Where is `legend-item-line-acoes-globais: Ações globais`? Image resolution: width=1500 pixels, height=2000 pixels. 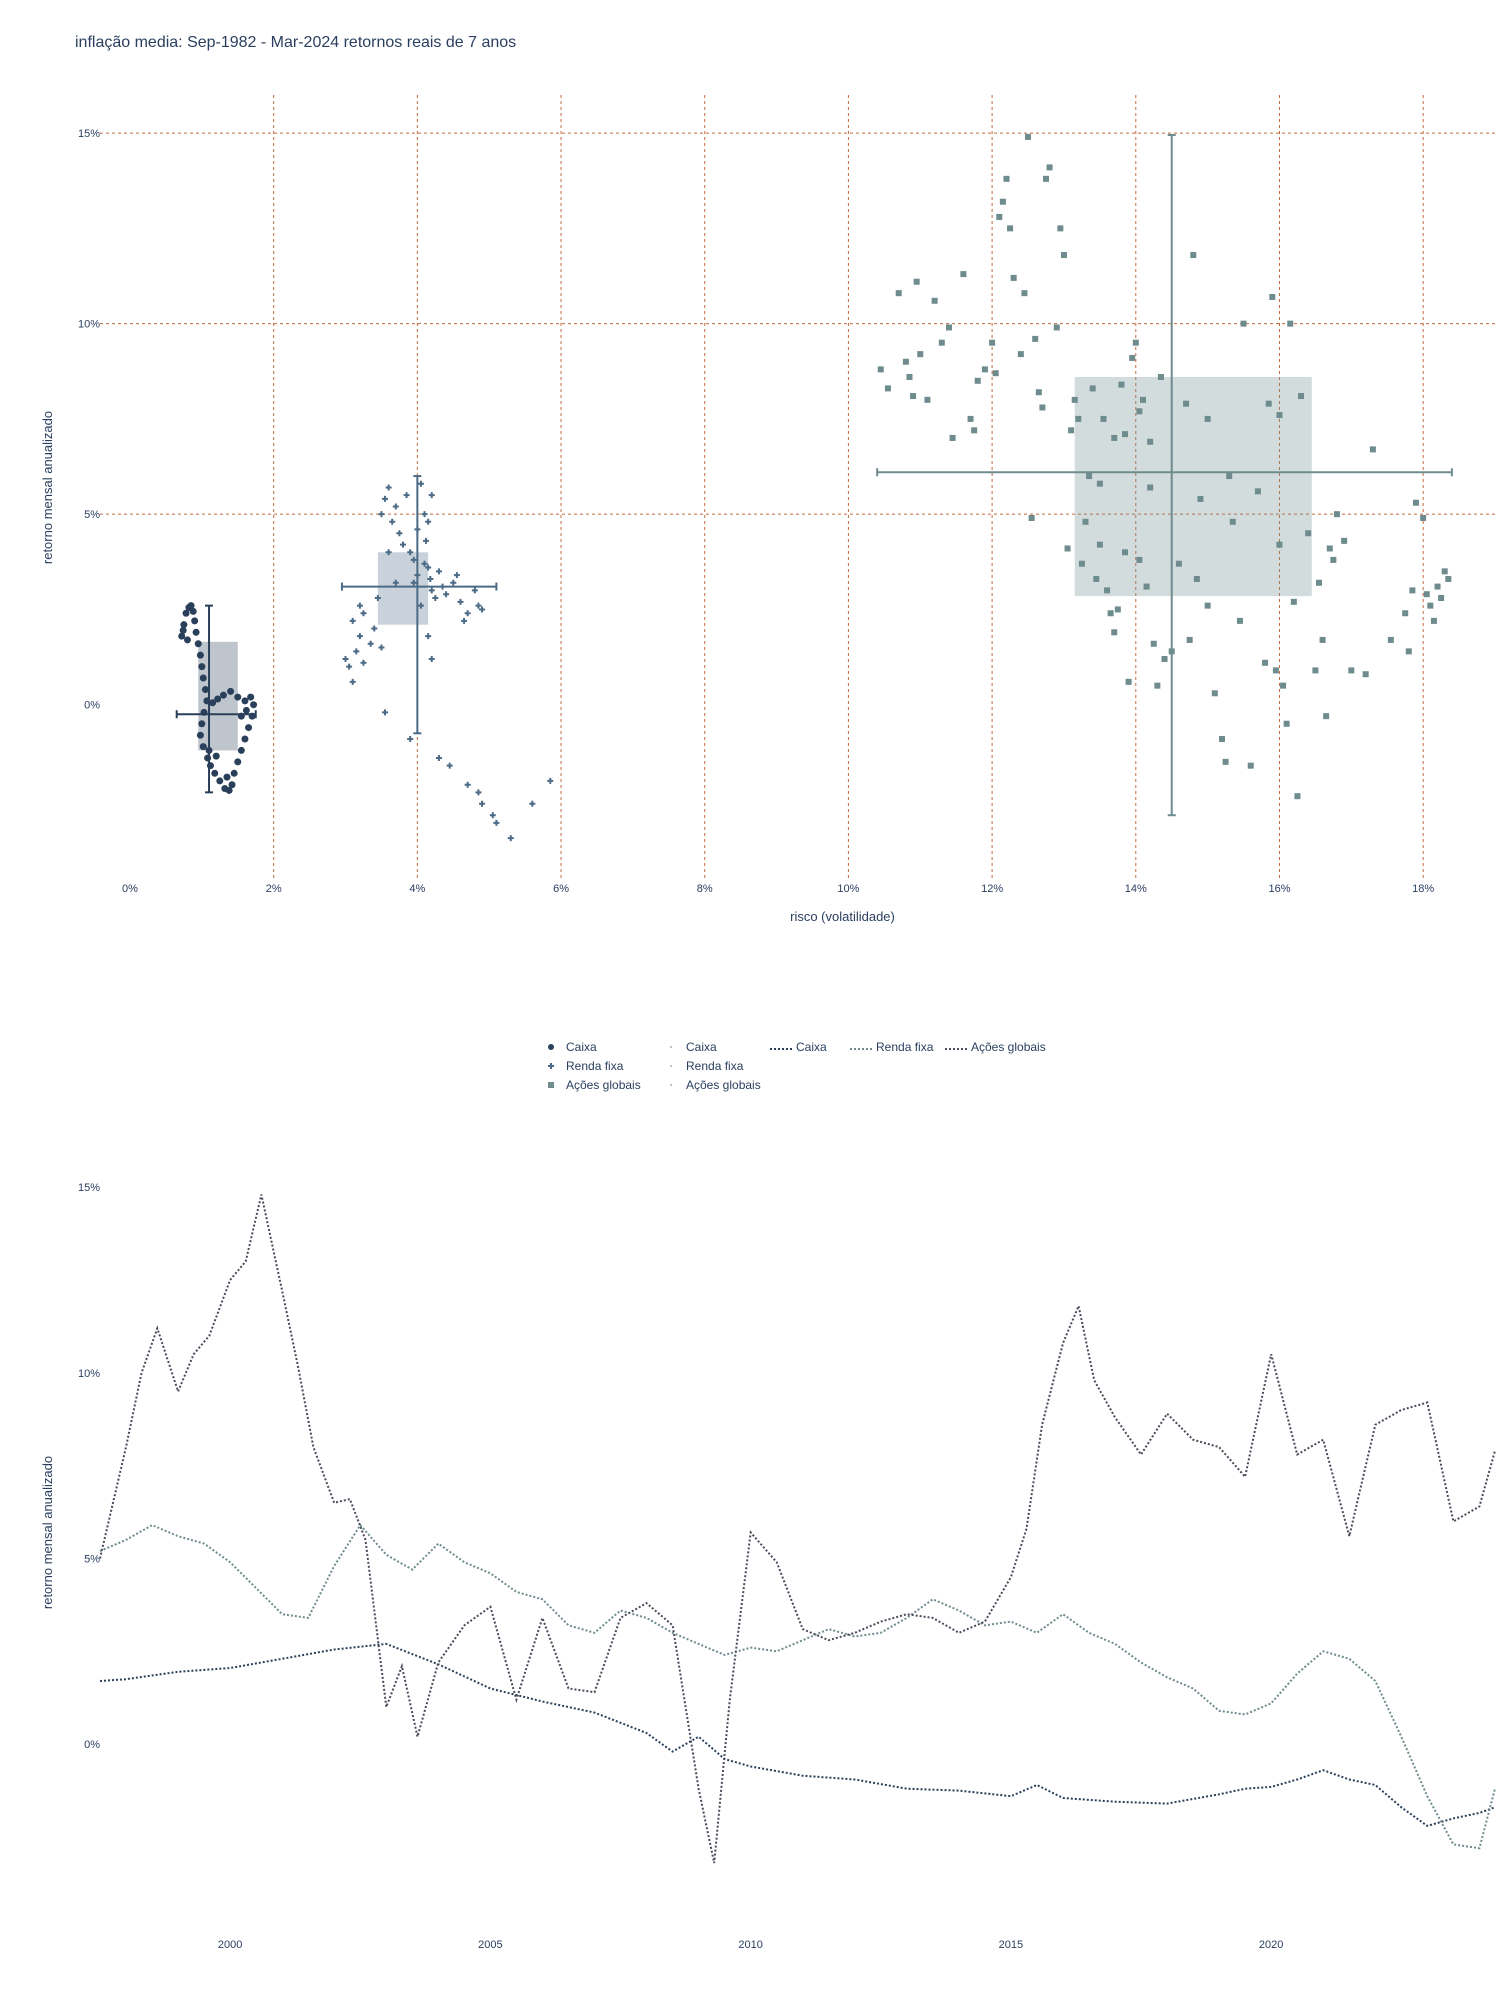
legend-item-line-acoes-globais: Ações globais is located at coordinates (995, 1047).